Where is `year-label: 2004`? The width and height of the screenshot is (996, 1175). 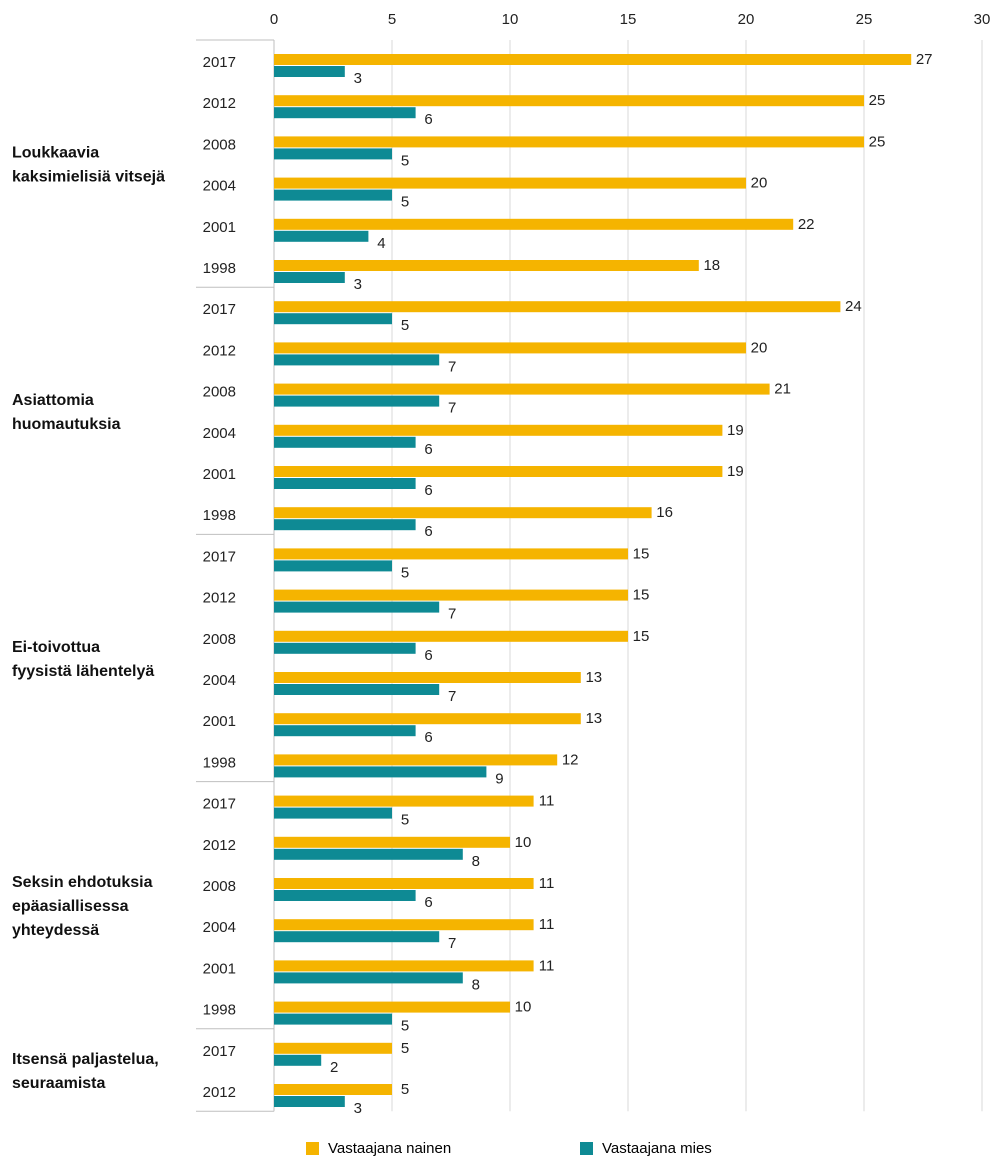 year-label: 2004 is located at coordinates (219, 186).